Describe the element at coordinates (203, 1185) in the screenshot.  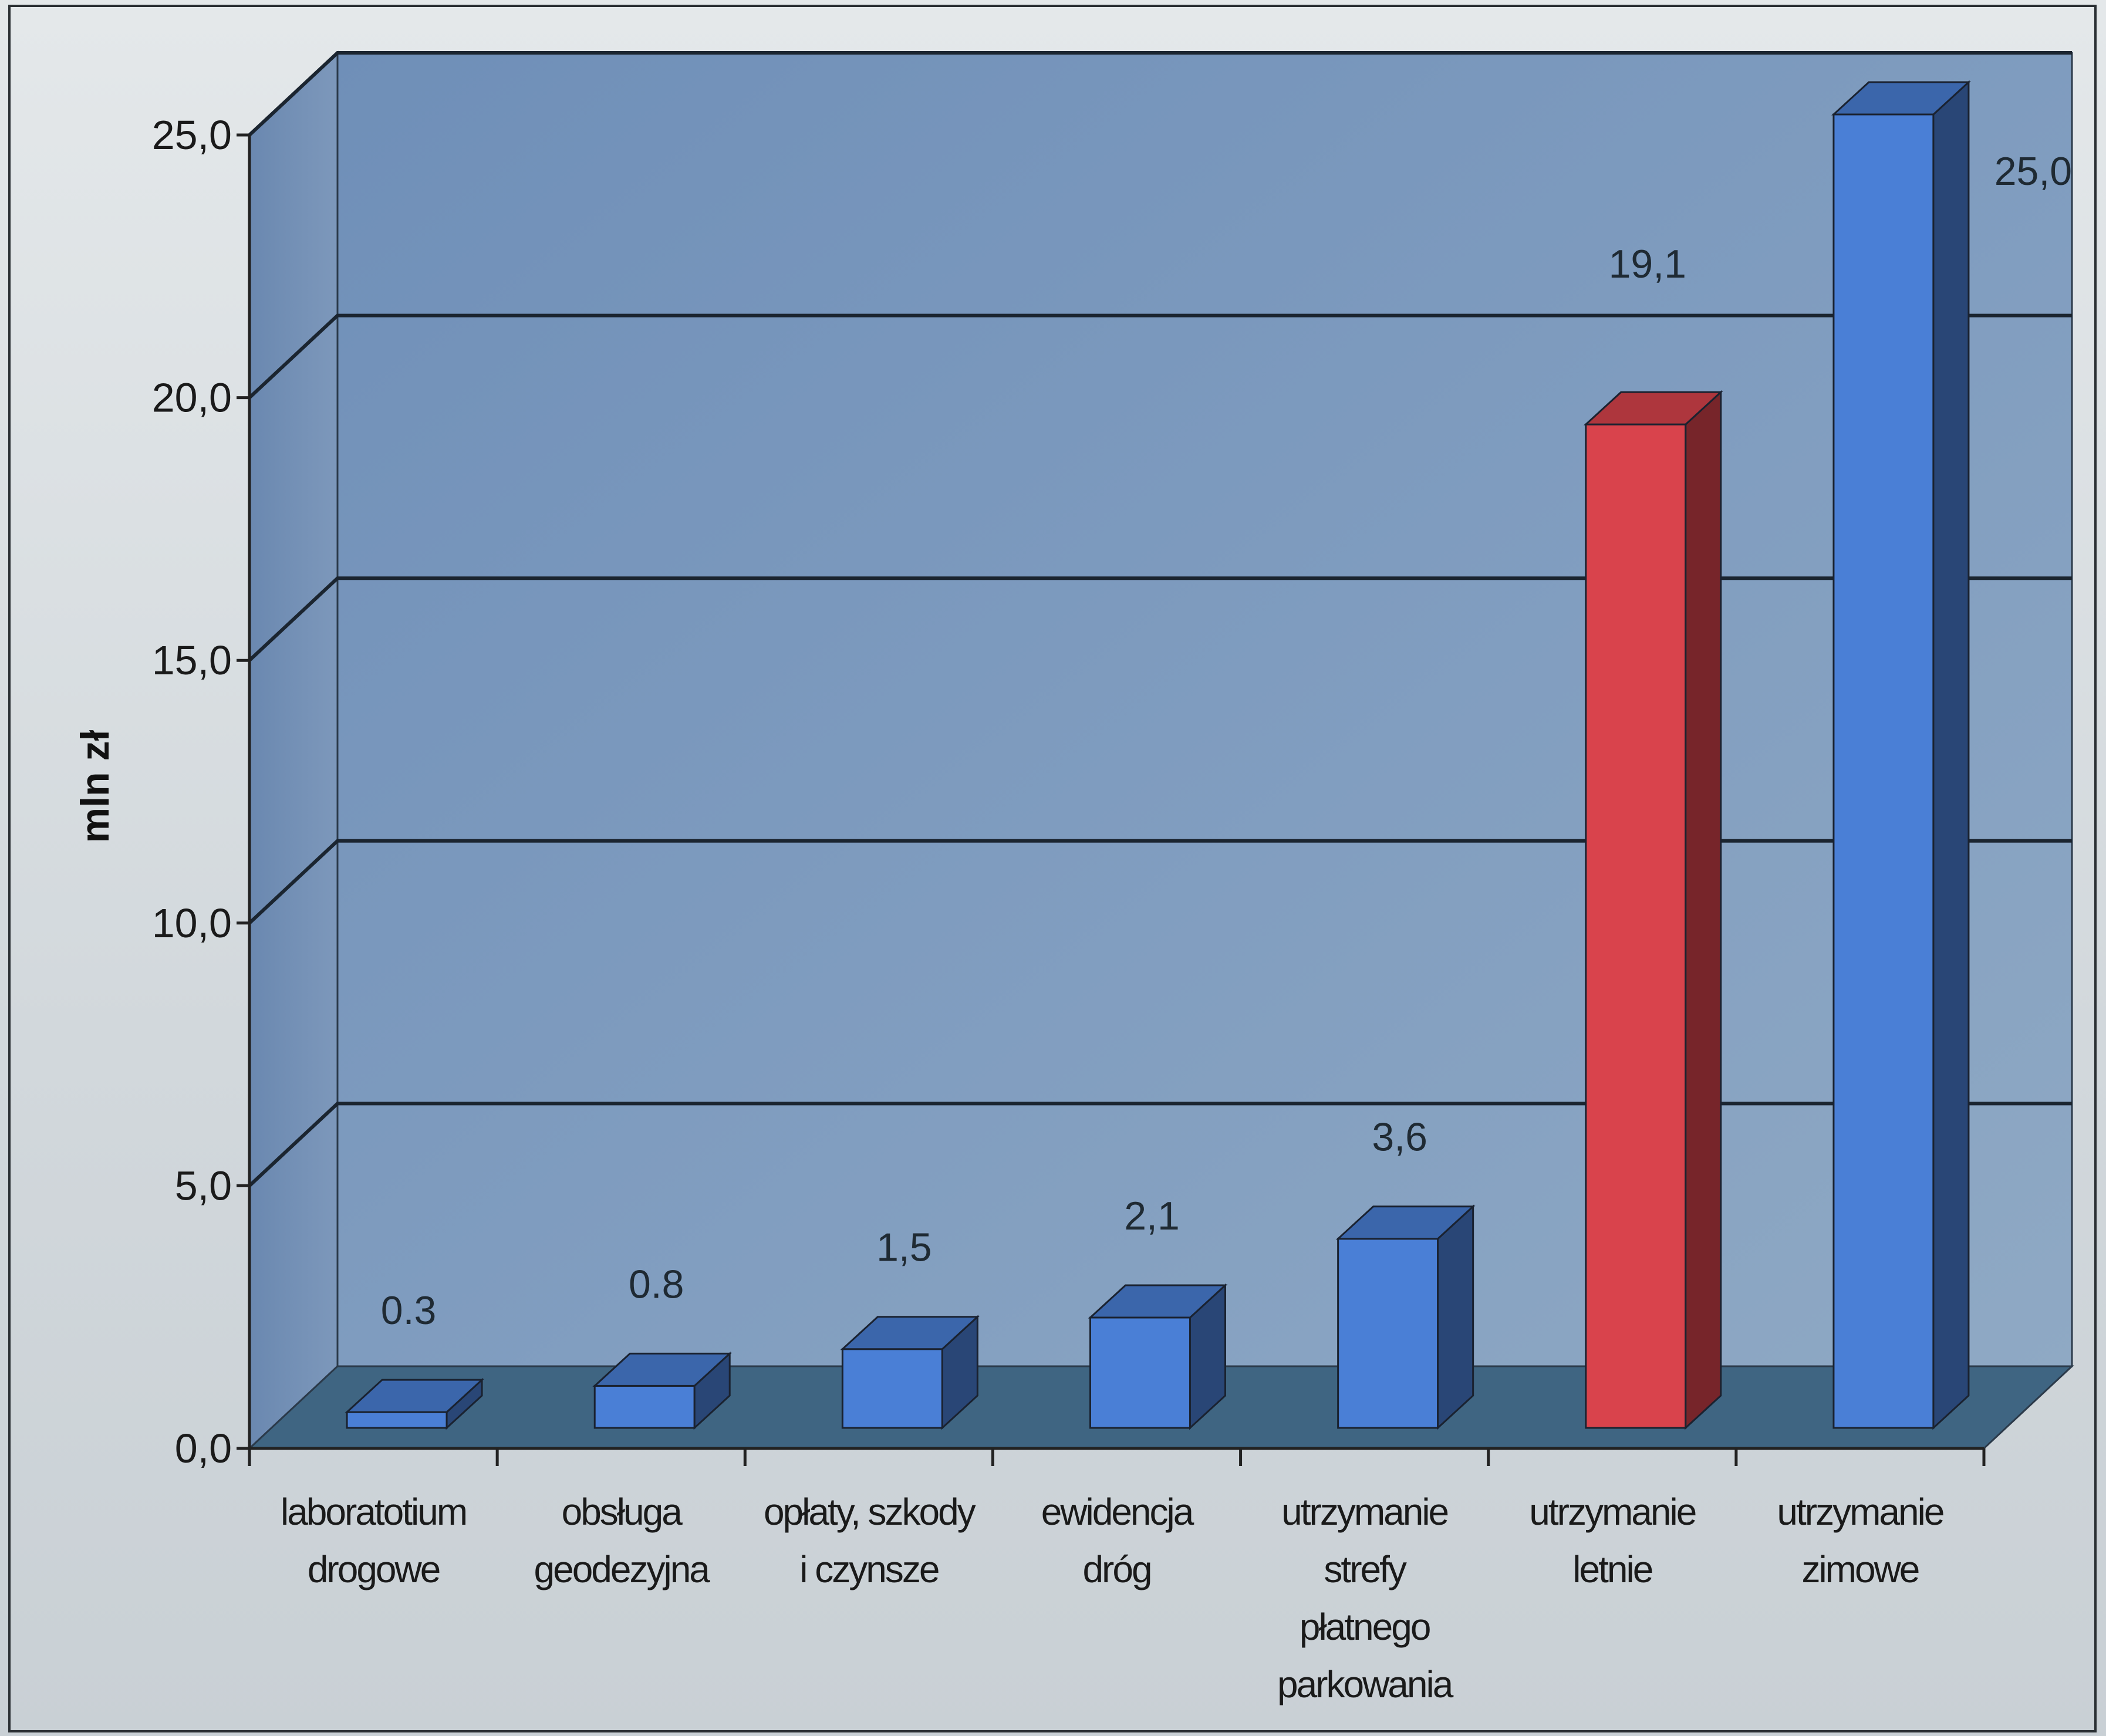
I see `y-tick-label: 5,0` at that location.